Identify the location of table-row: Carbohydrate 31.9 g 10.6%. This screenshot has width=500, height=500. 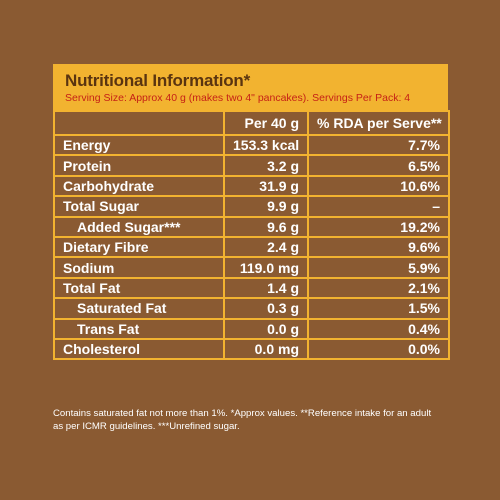
(251, 186).